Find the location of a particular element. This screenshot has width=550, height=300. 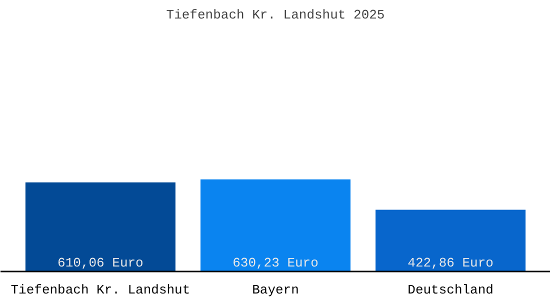

x-tick-label: Tiefenbach Kr. Landshut is located at coordinates (100, 290).